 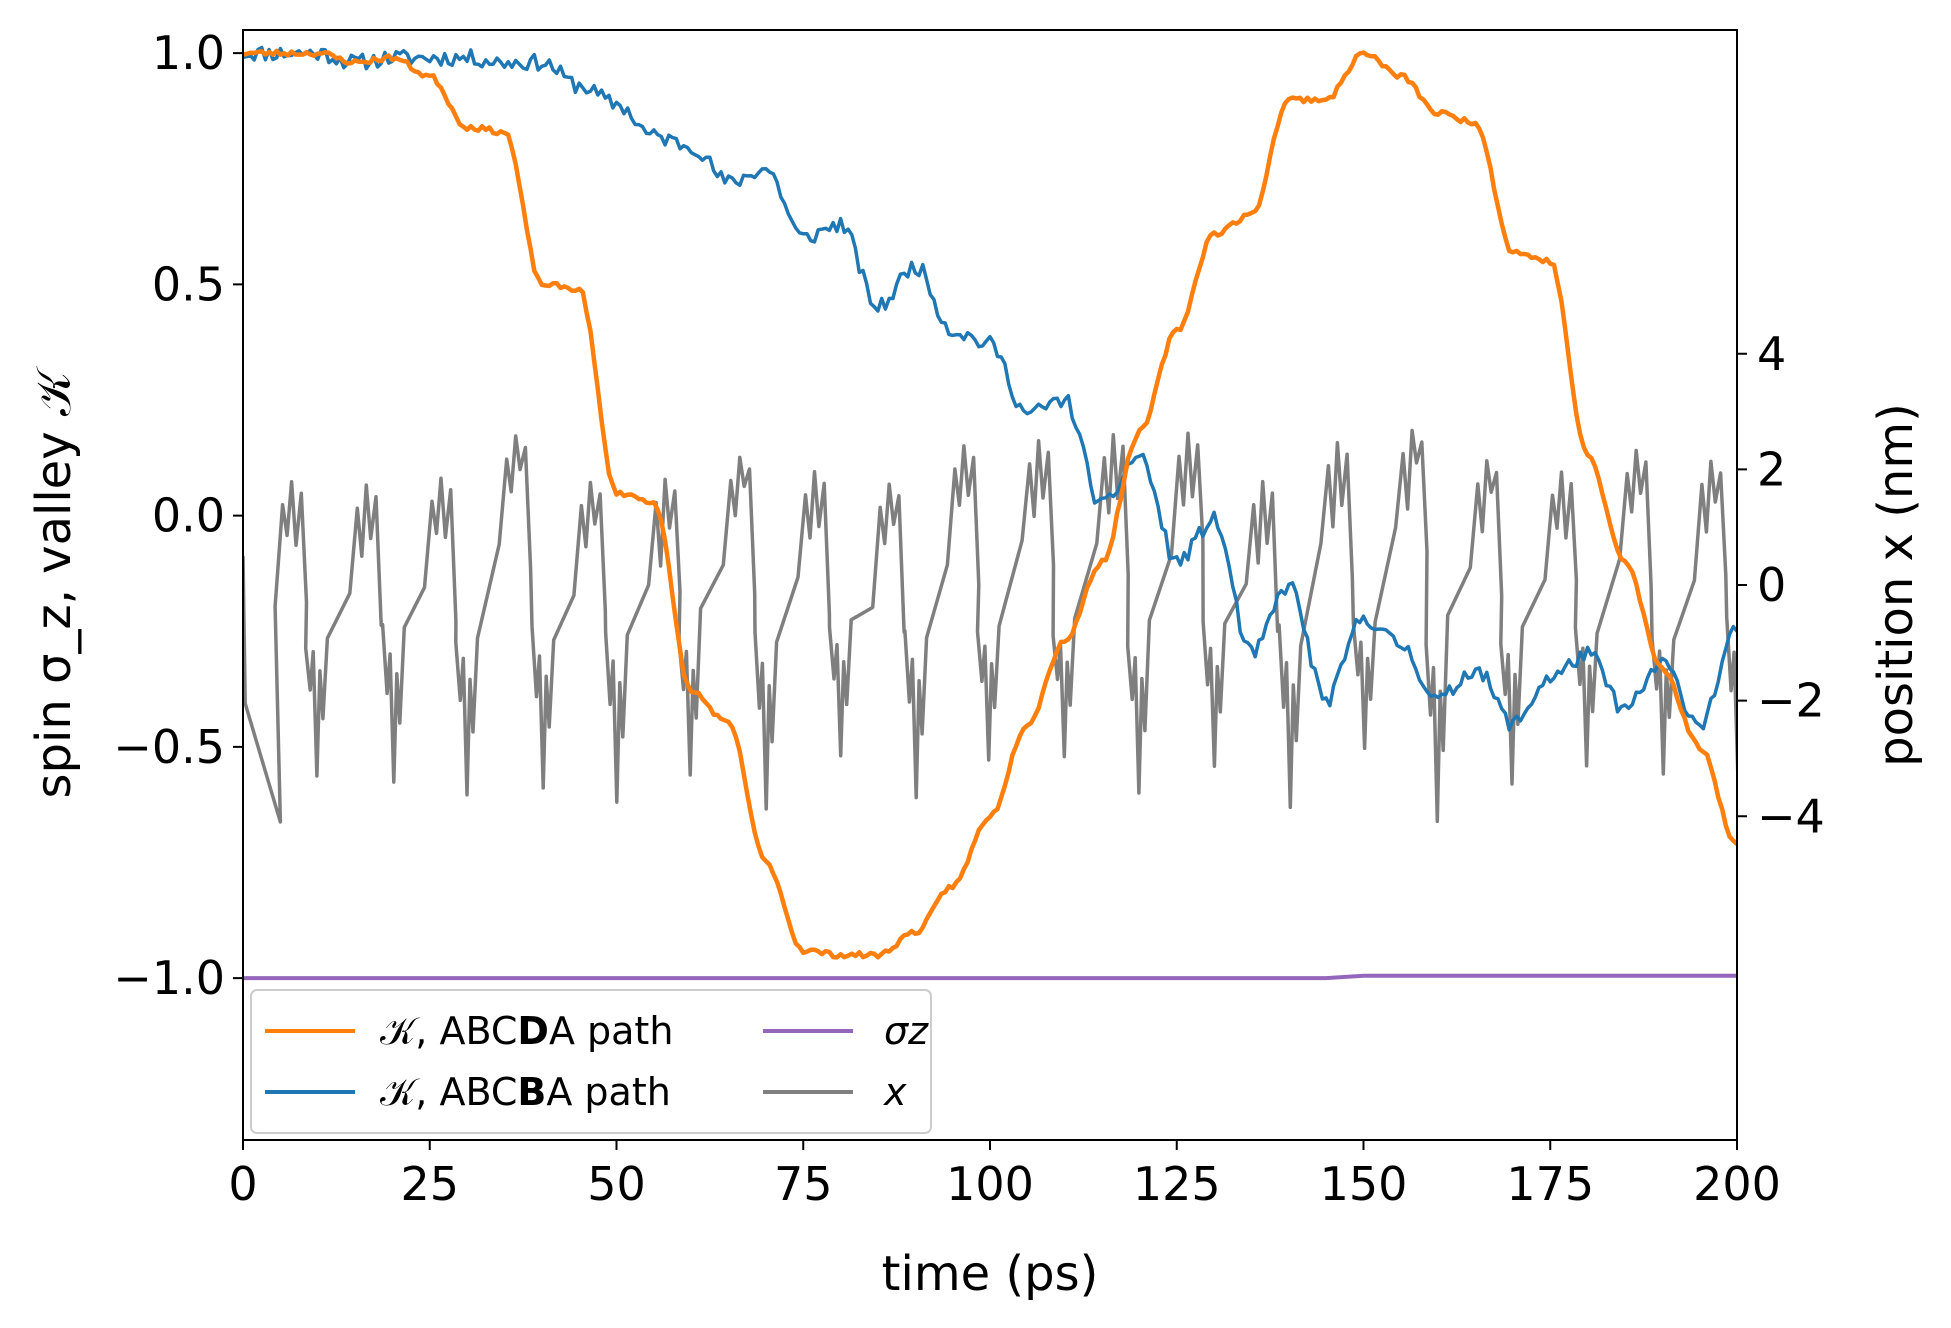 I want to click on y-tick-label: −0.5, so click(x=169, y=747).